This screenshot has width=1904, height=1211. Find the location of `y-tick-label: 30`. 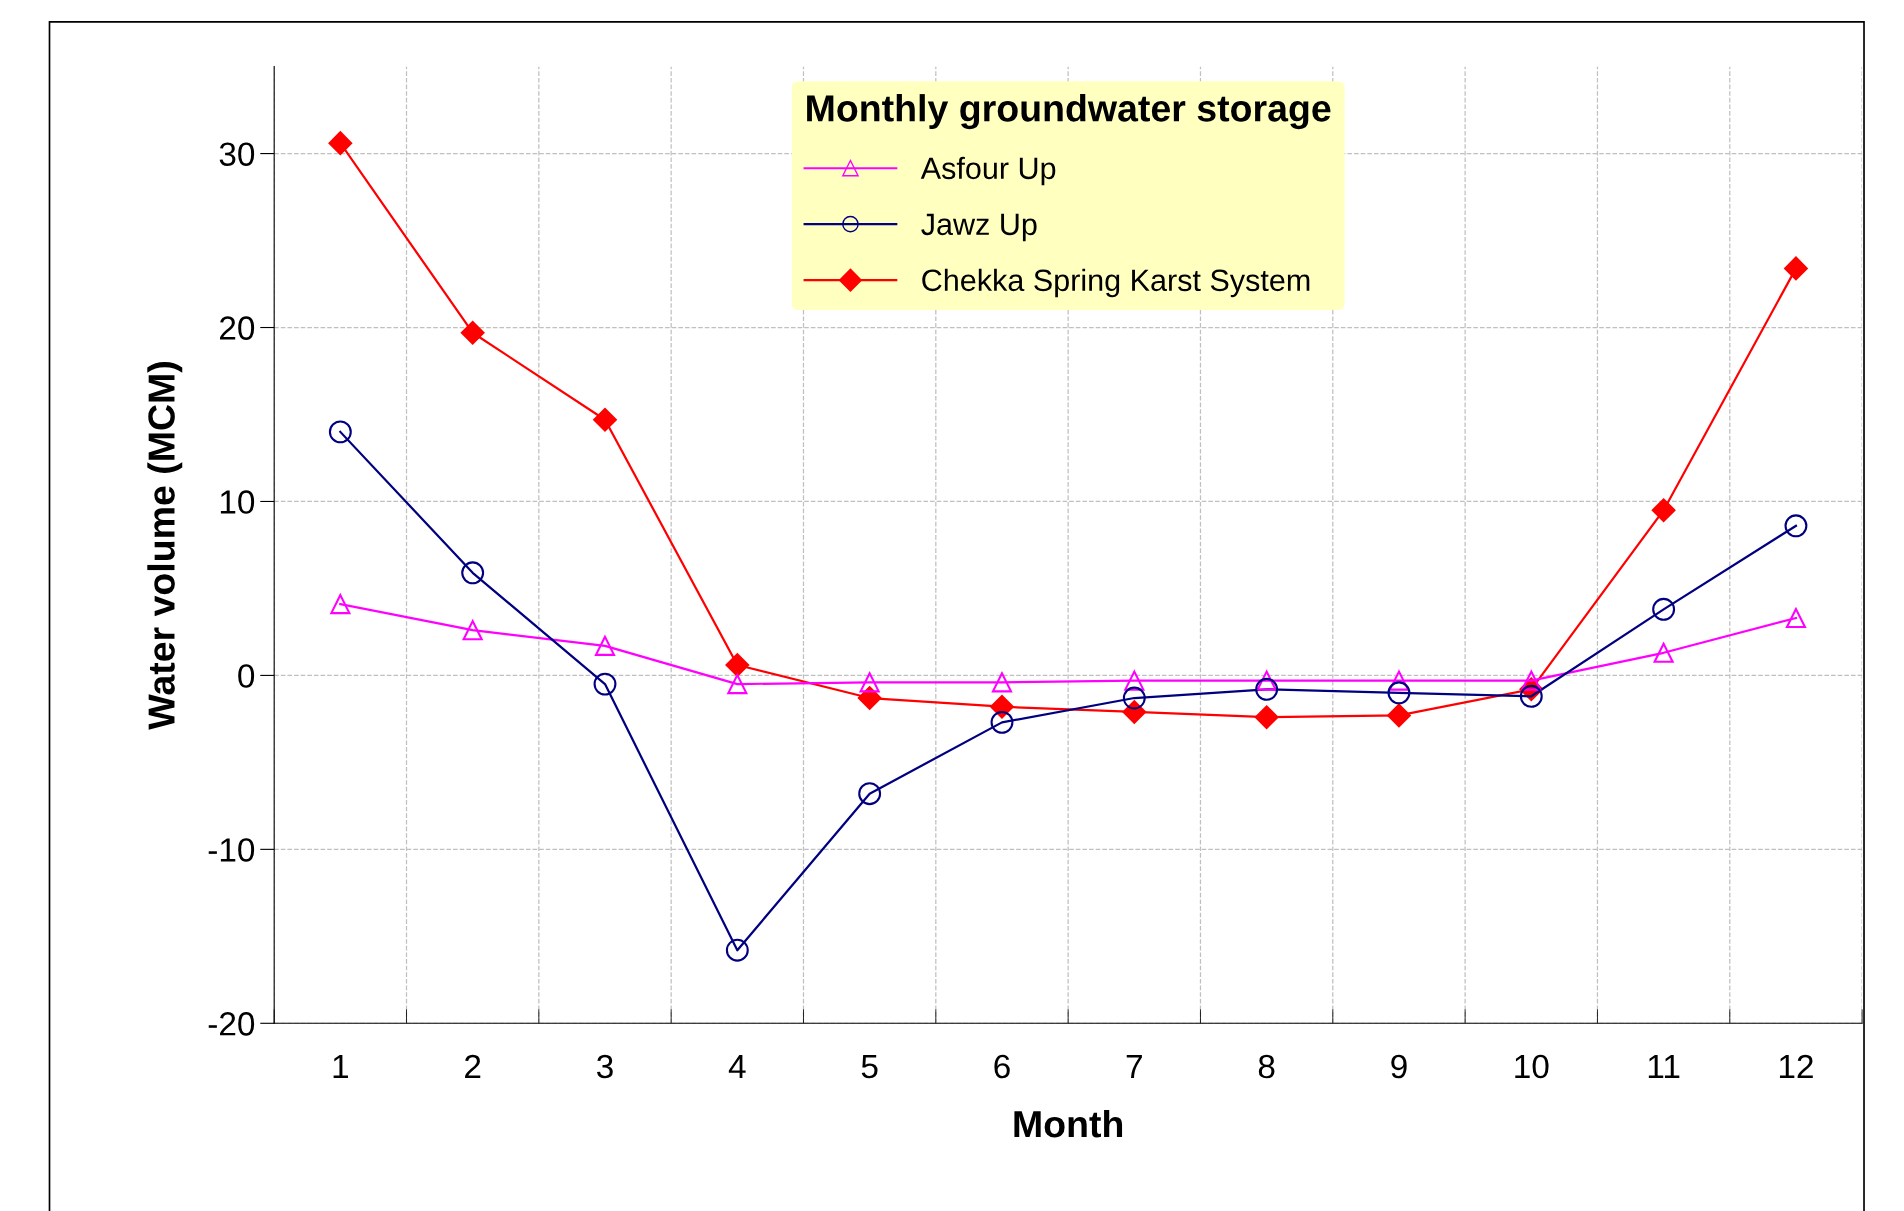

y-tick-label: 30 is located at coordinates (237, 154).